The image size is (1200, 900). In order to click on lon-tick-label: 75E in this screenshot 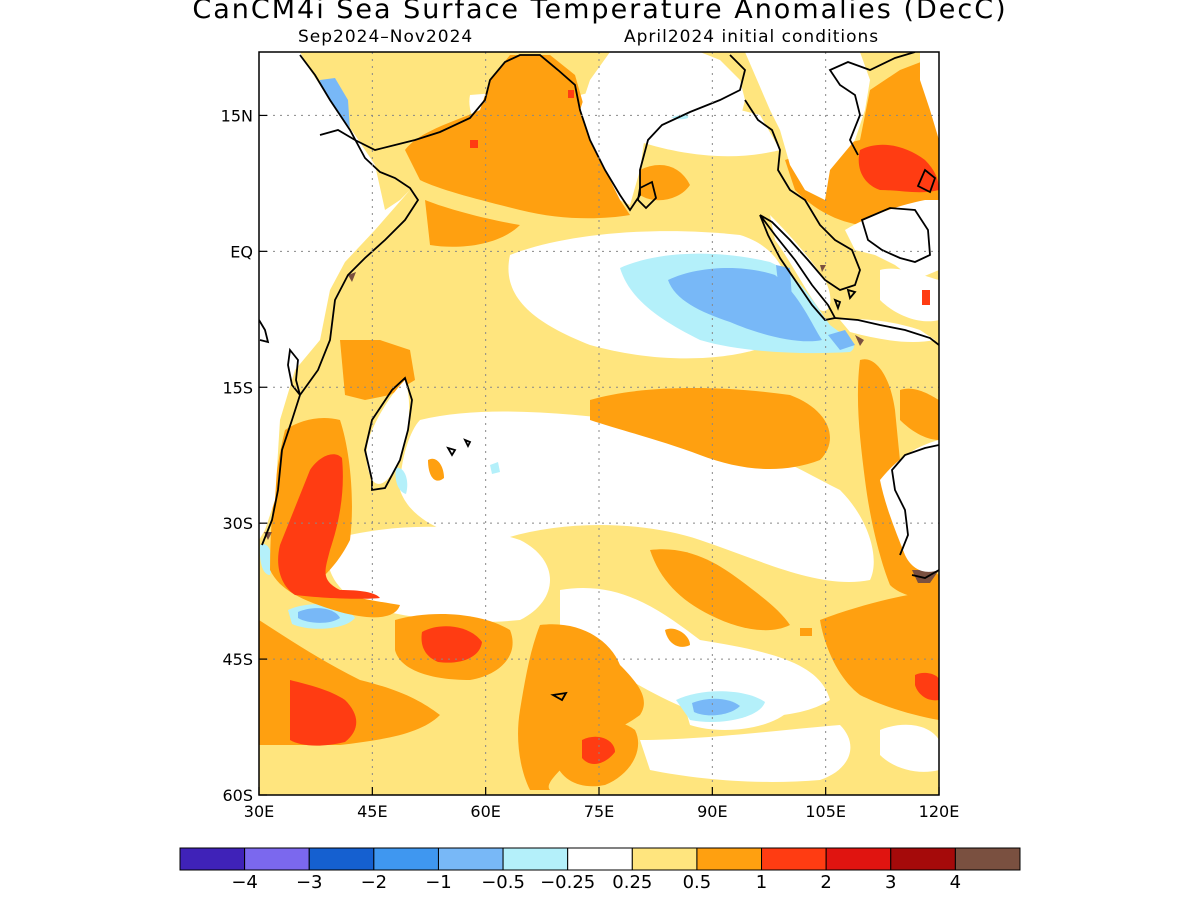, I will do `click(599, 811)`.